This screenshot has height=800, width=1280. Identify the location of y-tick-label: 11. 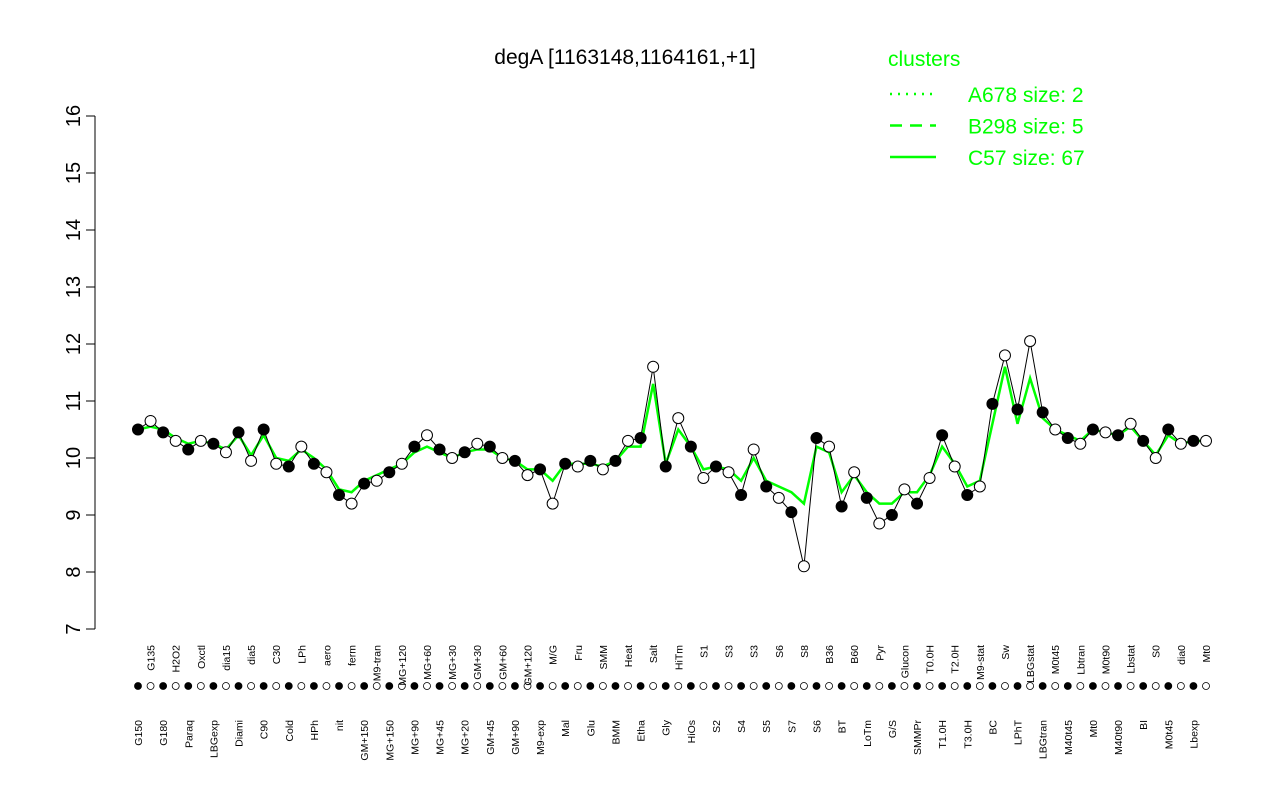
(74, 401).